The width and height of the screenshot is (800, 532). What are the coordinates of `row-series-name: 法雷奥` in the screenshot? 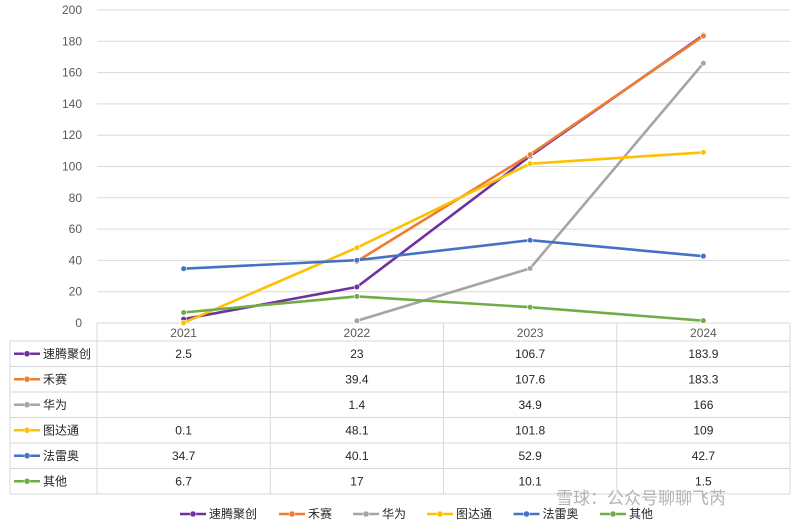 It's located at (61, 456).